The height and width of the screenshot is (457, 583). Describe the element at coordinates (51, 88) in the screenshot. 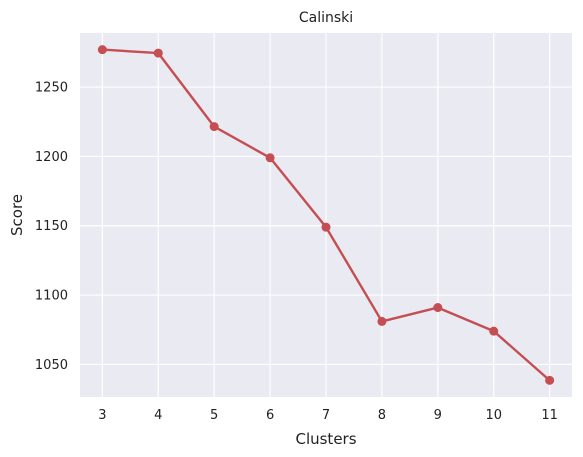

I see `y-tick-label: 1250` at that location.